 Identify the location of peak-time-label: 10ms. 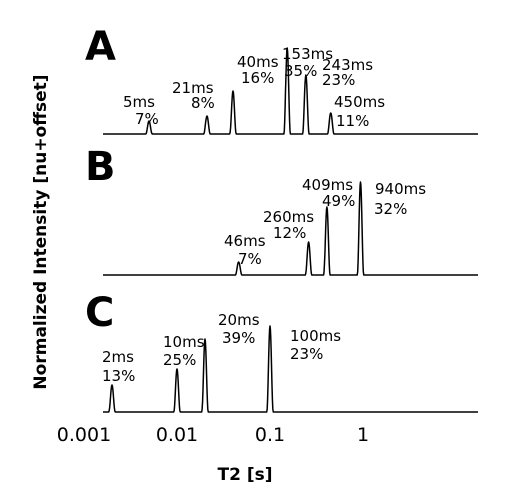
(184, 342).